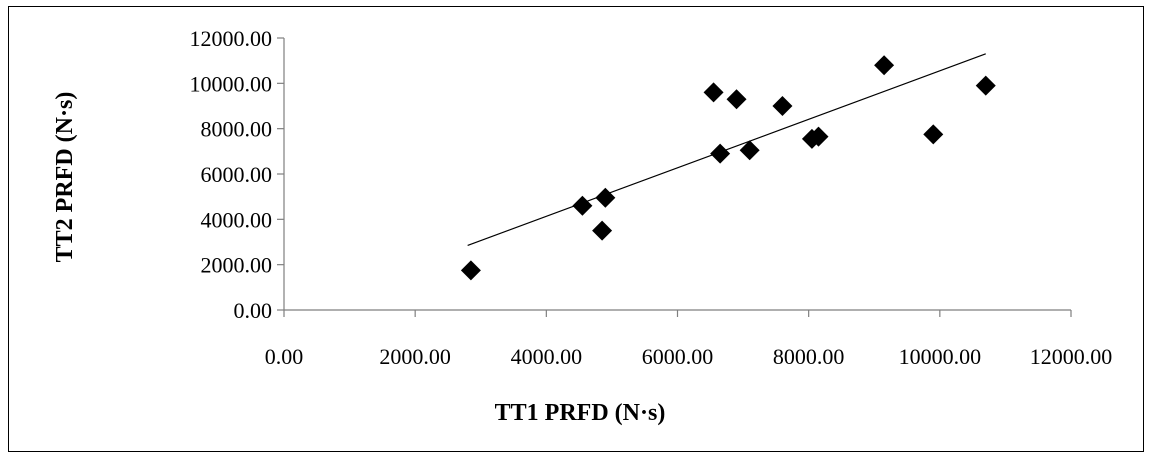 This screenshot has height=458, width=1151. I want to click on x-tick-label: 4000.00, so click(547, 356).